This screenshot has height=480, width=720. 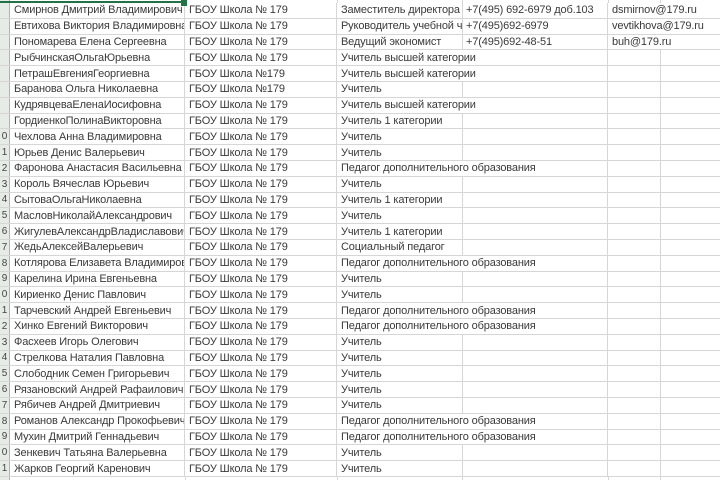 What do you see at coordinates (97, 437) in the screenshot?
I see `cell-name: Мухин Дмитрий Геннадьевич` at bounding box center [97, 437].